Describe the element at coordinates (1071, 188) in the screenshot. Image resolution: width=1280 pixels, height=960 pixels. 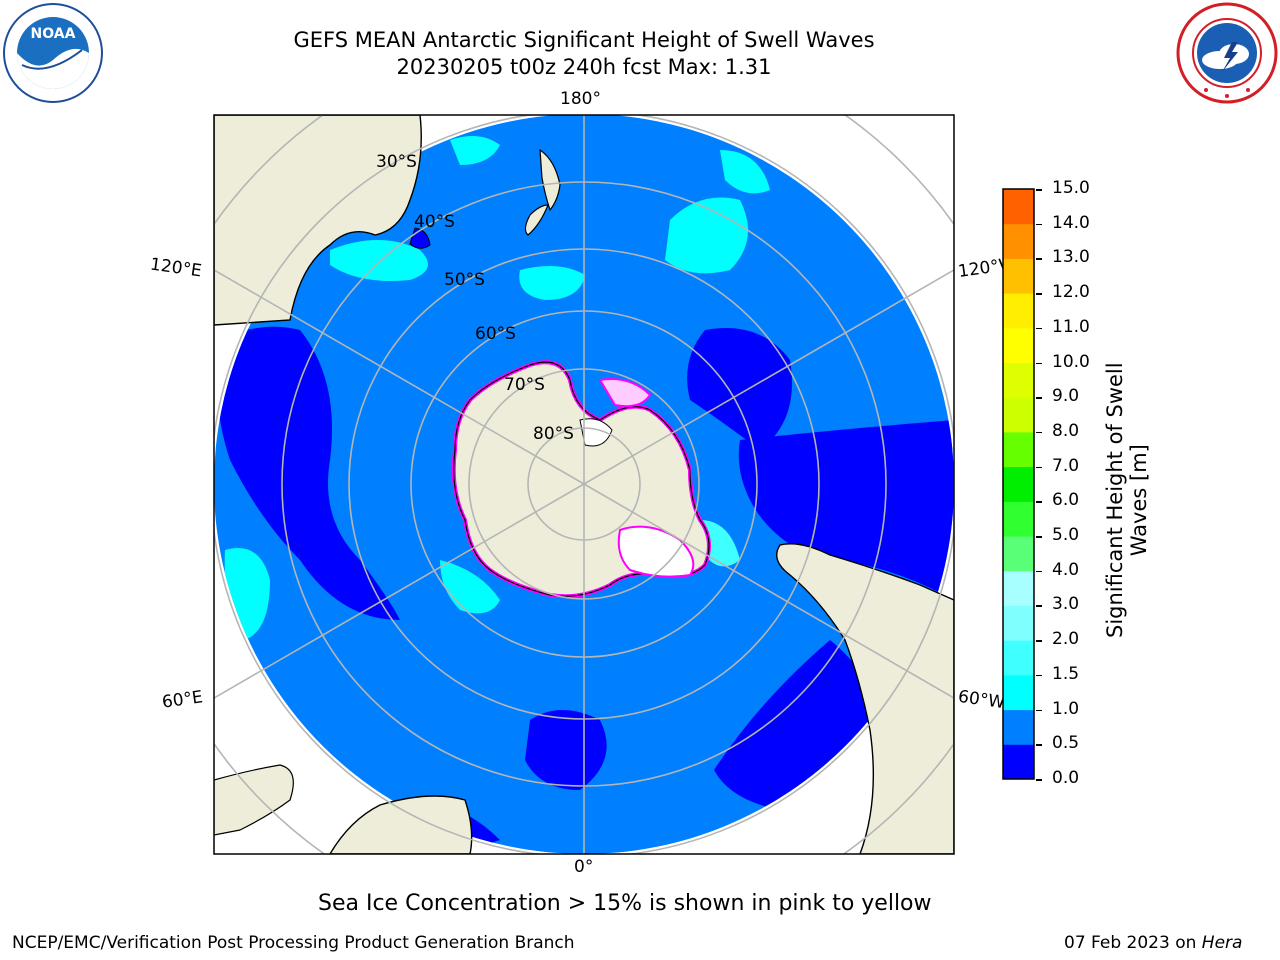
I see `colorbar-tick-label: 15.0` at that location.